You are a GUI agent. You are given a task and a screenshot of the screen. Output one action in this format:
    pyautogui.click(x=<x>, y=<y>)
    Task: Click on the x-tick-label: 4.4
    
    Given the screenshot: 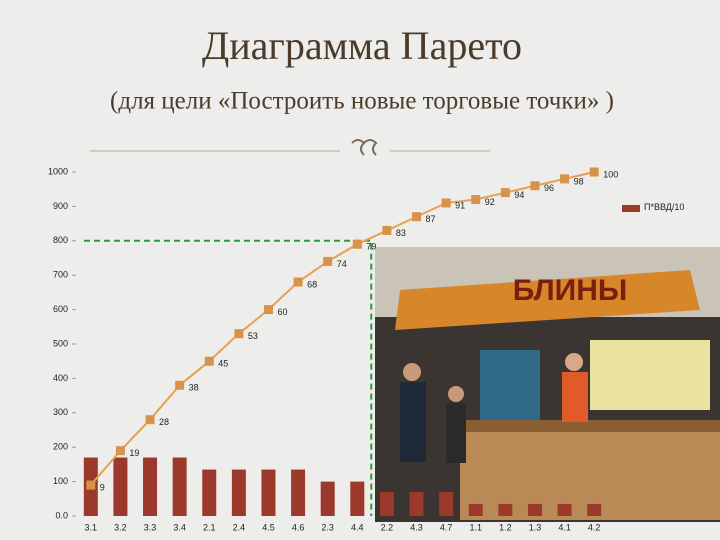 What is the action you would take?
    pyautogui.click(x=357, y=527)
    